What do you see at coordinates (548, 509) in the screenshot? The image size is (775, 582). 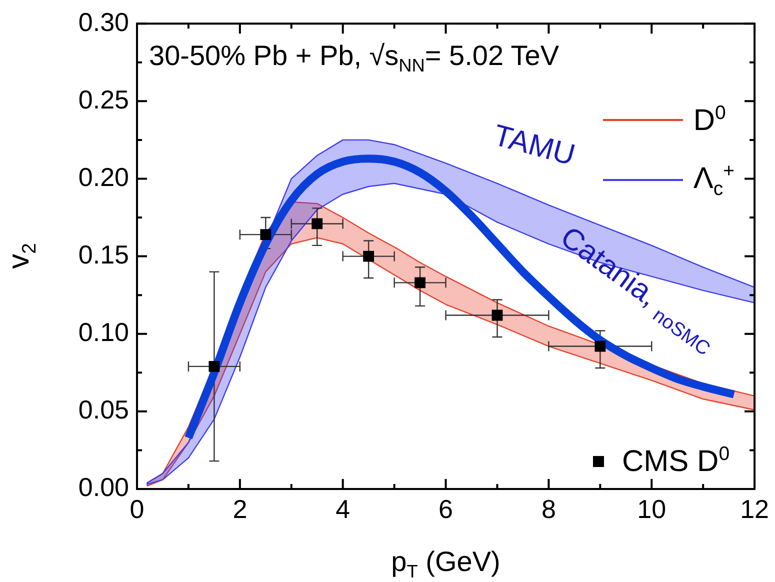 I see `x-tick-label: 8` at bounding box center [548, 509].